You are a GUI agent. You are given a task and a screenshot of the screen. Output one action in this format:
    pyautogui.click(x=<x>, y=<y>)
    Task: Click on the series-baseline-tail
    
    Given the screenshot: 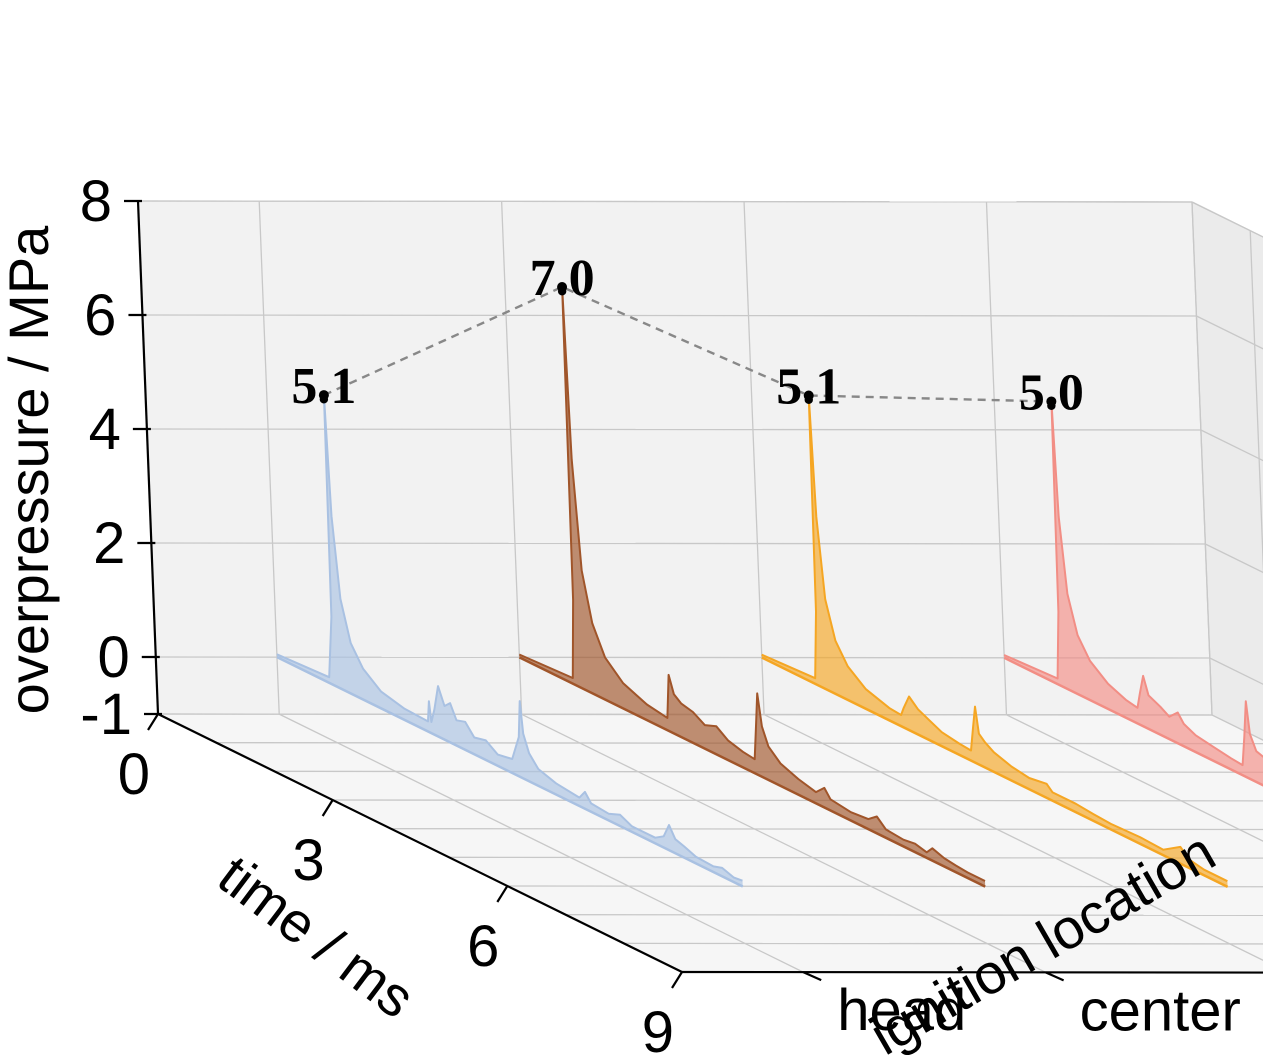 What is the action you would take?
    pyautogui.click(x=995, y=772)
    